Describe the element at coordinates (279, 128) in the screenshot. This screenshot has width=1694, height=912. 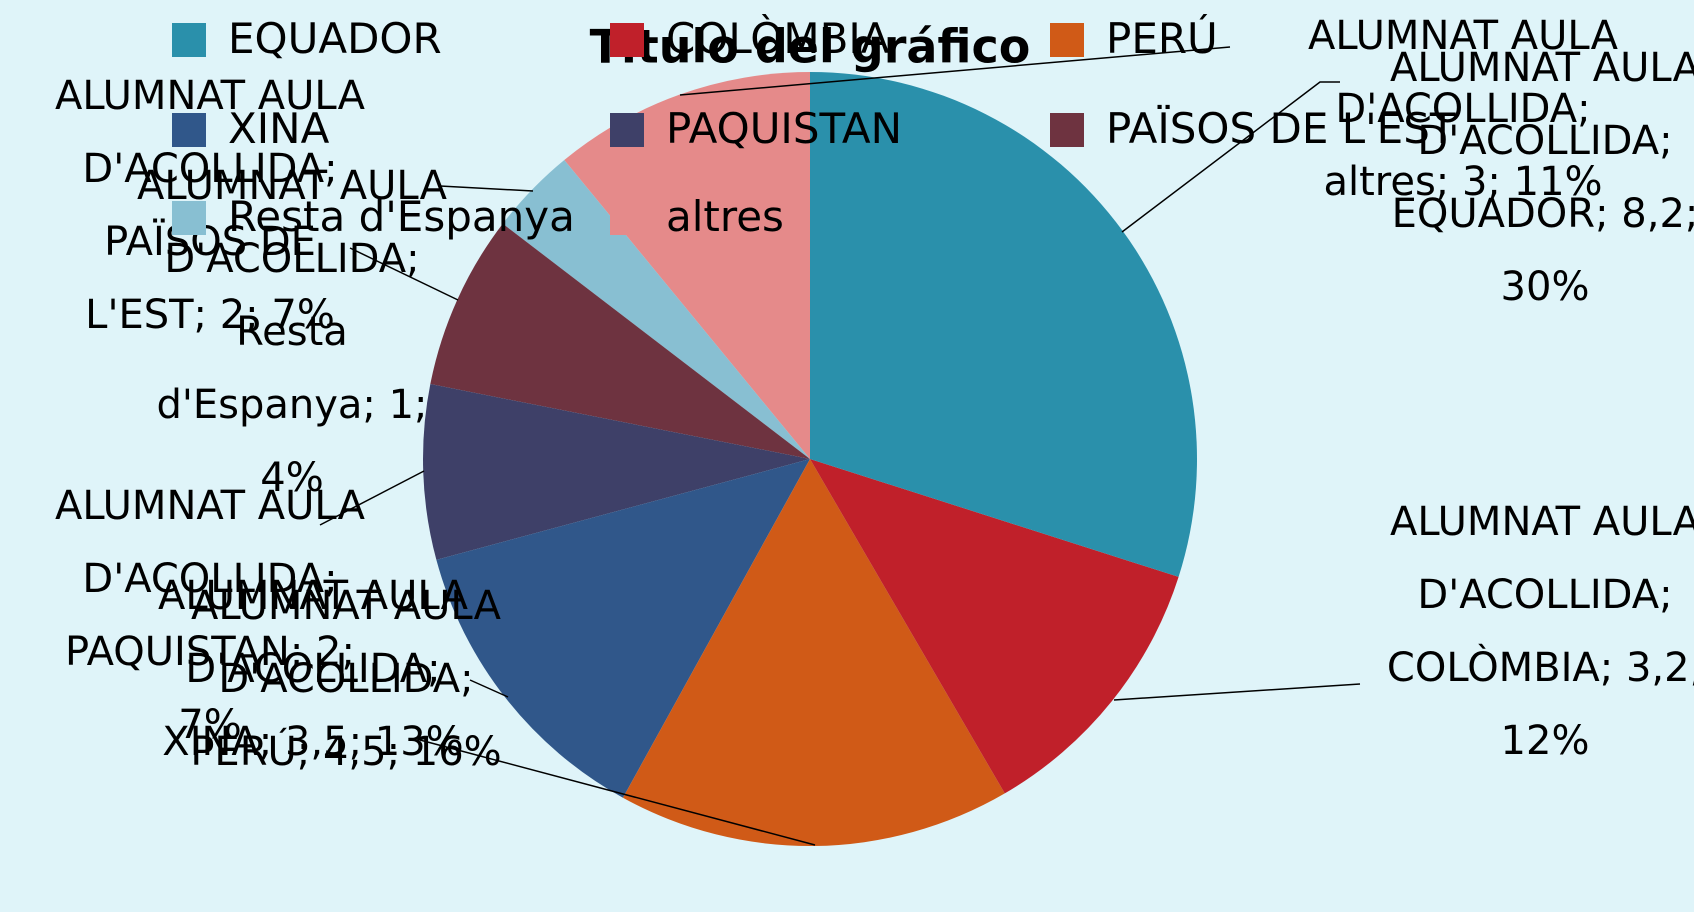
I see `legend-label: XINA` at that location.